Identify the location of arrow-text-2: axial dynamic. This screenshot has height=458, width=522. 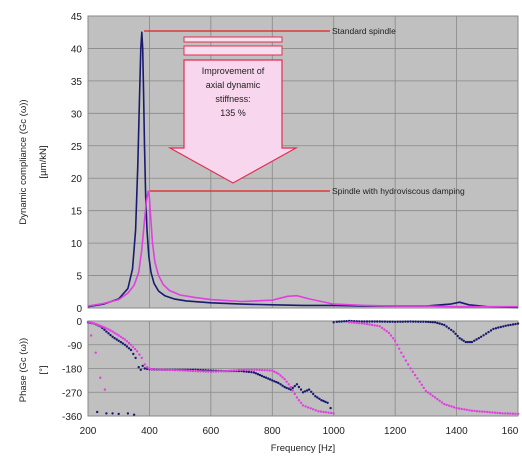
(233, 85).